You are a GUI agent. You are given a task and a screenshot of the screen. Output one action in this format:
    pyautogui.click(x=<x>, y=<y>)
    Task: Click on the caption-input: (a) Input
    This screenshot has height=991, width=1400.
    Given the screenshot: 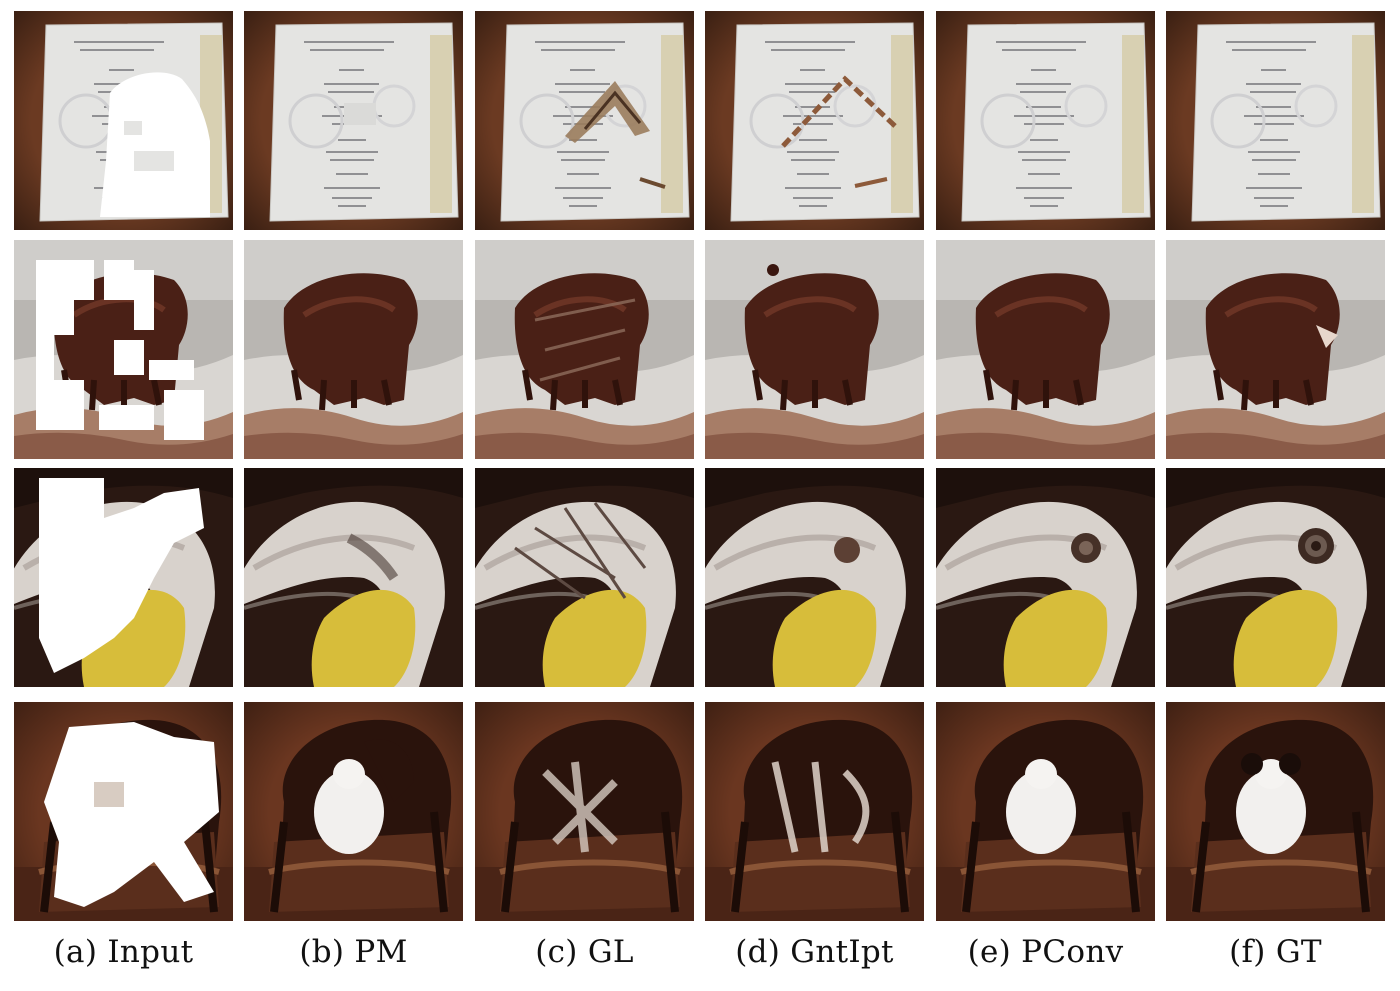 What is the action you would take?
    pyautogui.click(x=123, y=952)
    